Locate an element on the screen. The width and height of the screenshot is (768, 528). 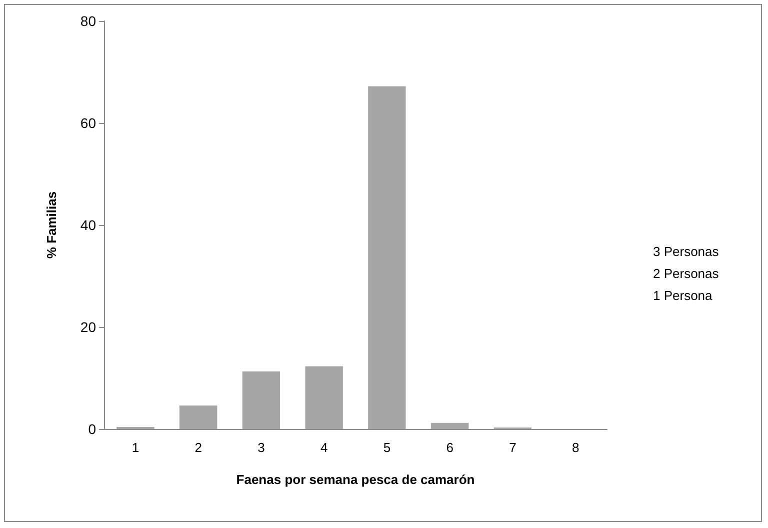
text: 3 Personas is located at coordinates (686, 251).